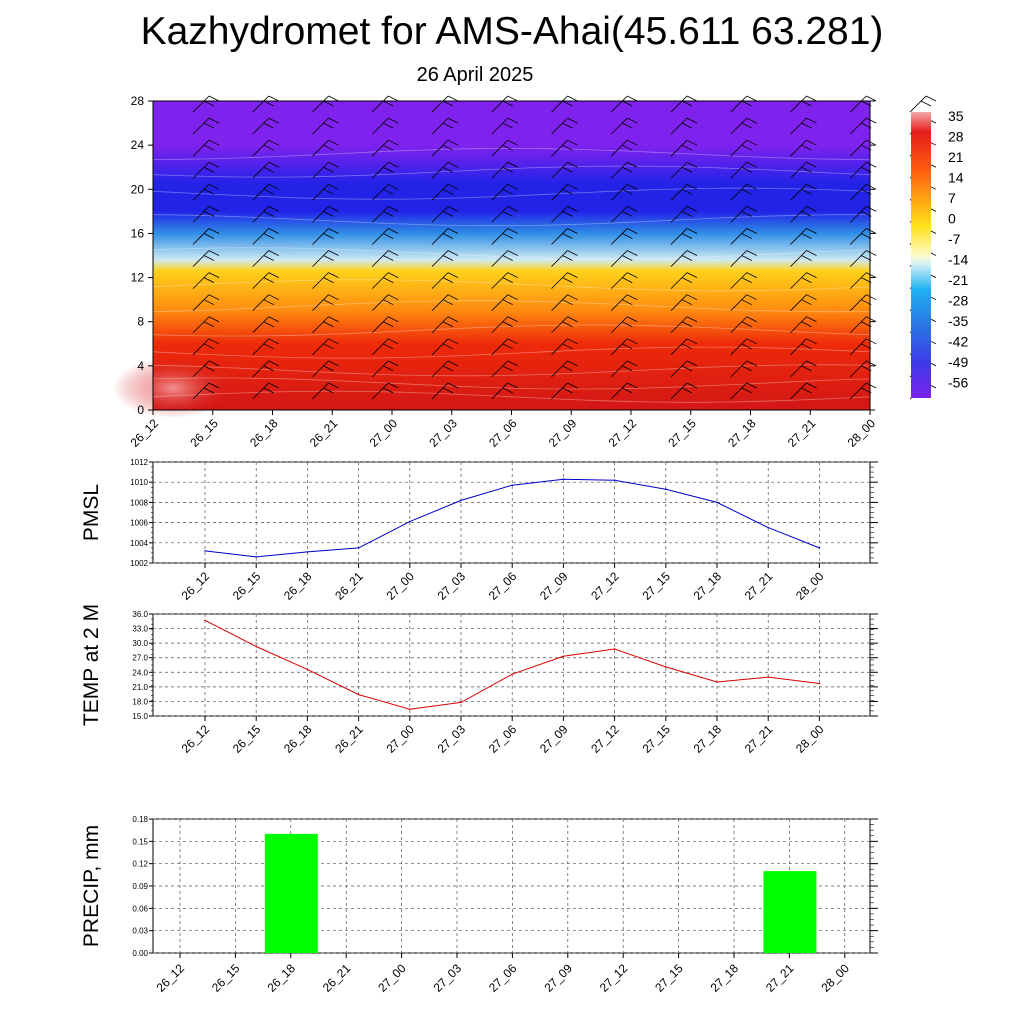  Describe the element at coordinates (958, 362) in the screenshot. I see `colorbar-label: -49` at that location.